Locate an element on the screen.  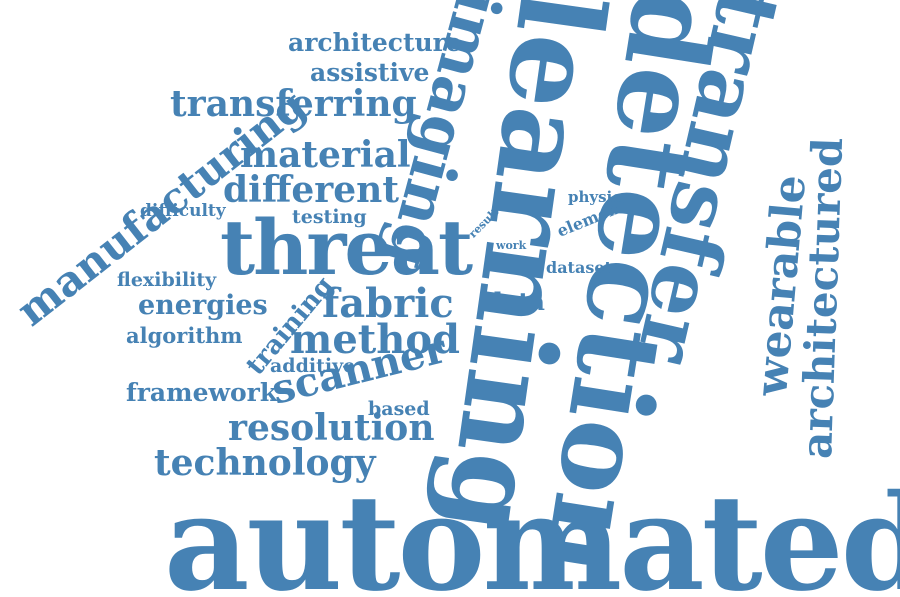
word-additive: additive is located at coordinates (313, 366).